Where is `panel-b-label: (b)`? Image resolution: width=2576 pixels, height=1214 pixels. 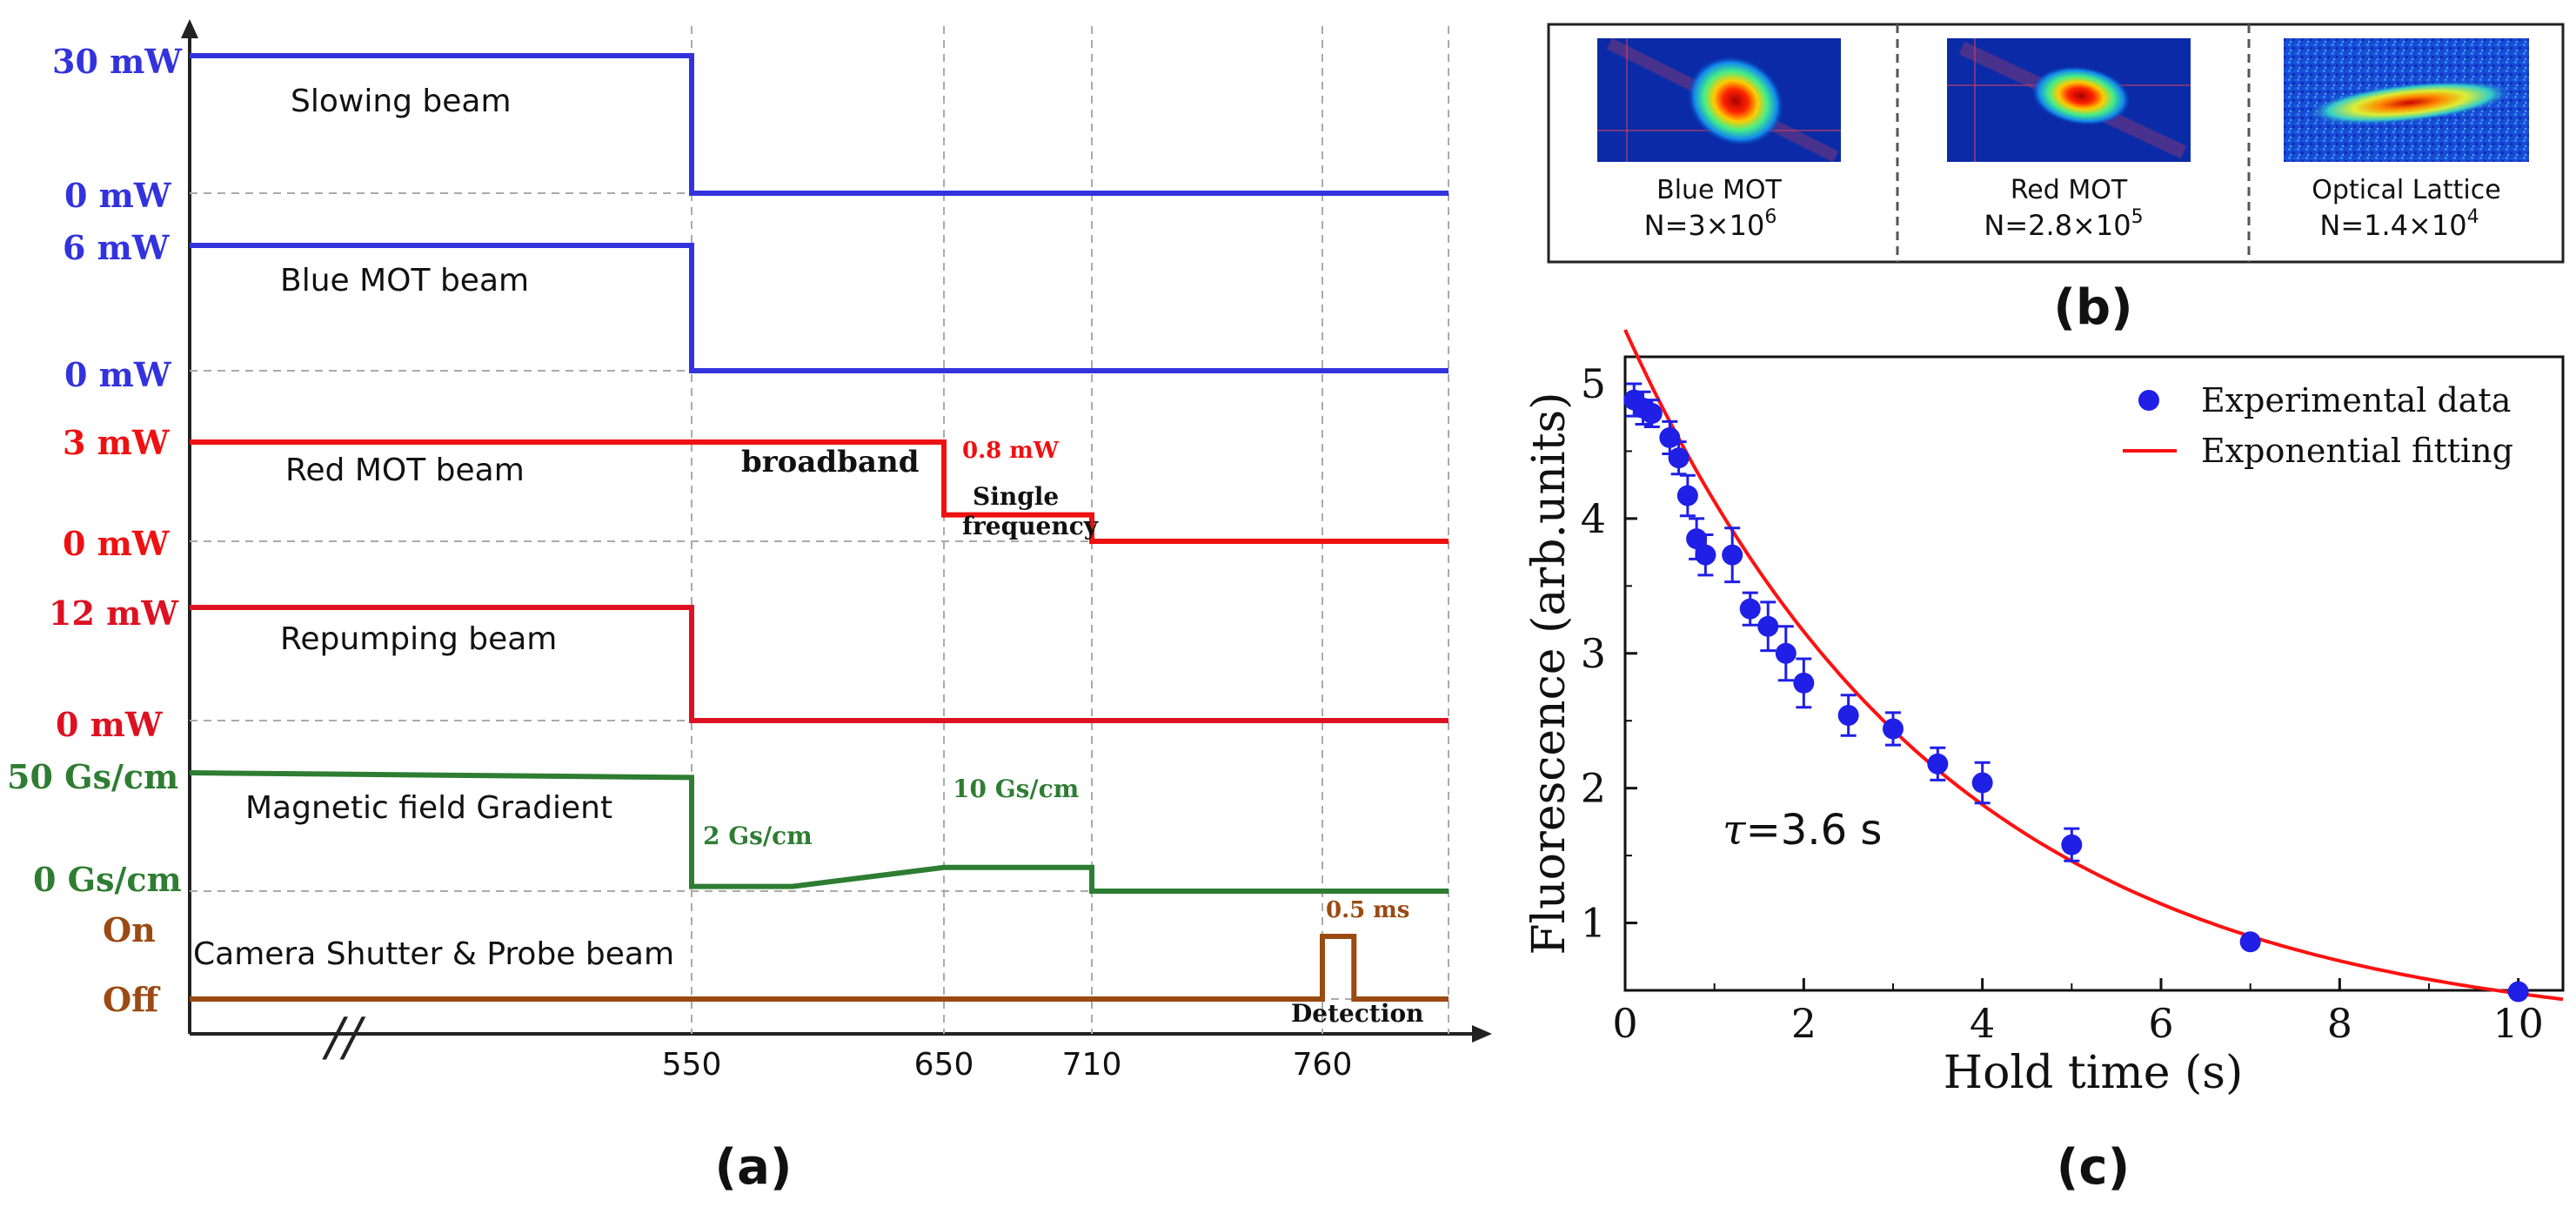 panel-b-label: (b) is located at coordinates (2092, 307).